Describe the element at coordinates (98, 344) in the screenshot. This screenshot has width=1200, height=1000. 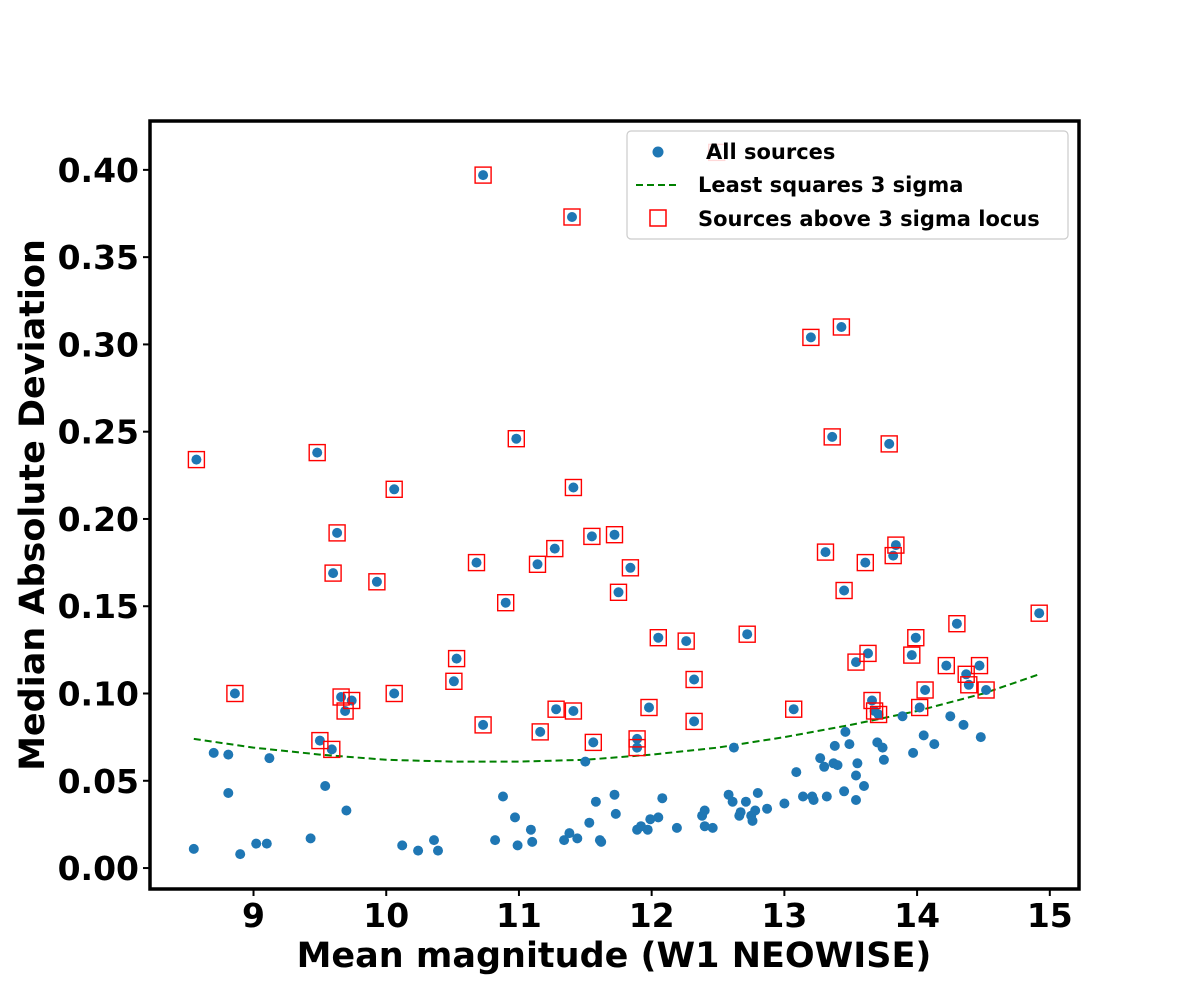
I see `y-tick-label: 0.30` at that location.